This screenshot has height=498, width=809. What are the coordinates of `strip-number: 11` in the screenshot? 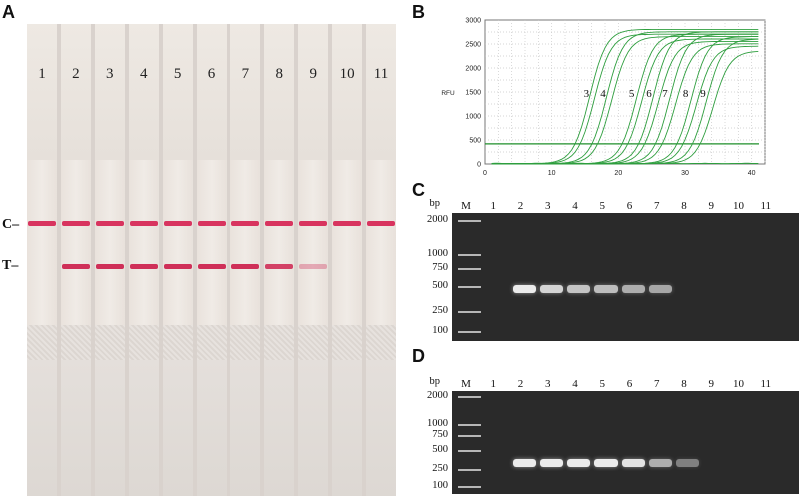 It's located at (381, 74).